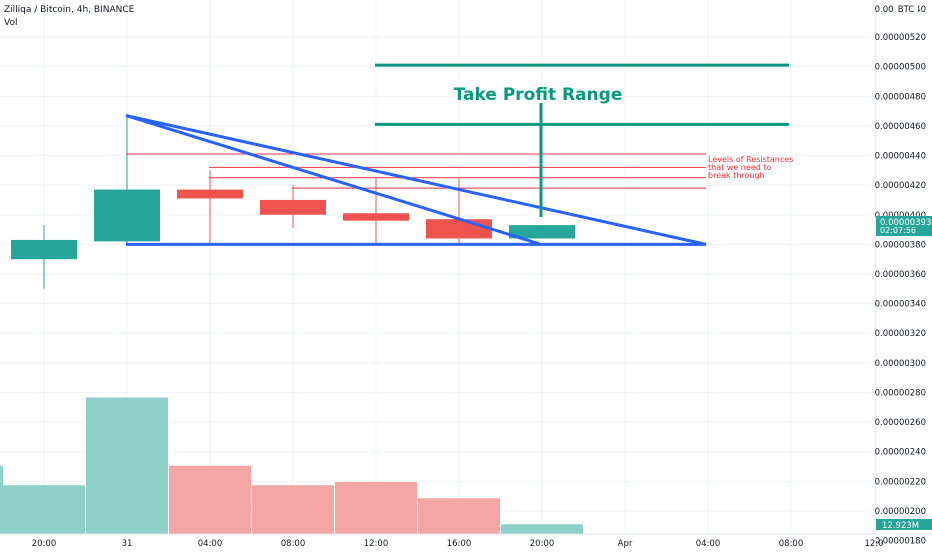  Describe the element at coordinates (538, 95) in the screenshot. I see `take-profit-label: Take Profit Range` at that location.